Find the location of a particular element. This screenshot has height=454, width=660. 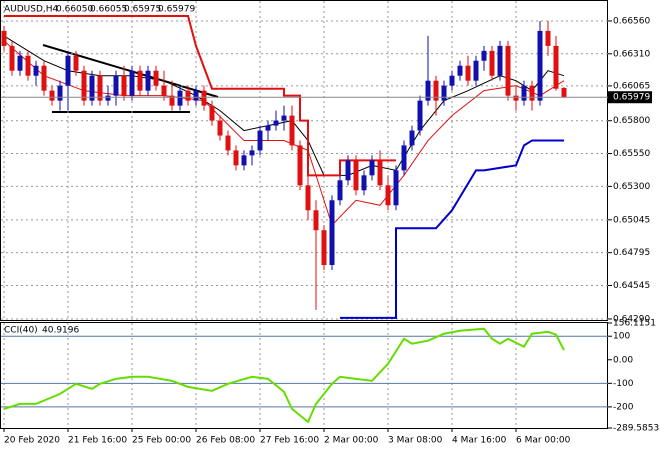

y-tick-label: 0.64795 is located at coordinates (631, 253).